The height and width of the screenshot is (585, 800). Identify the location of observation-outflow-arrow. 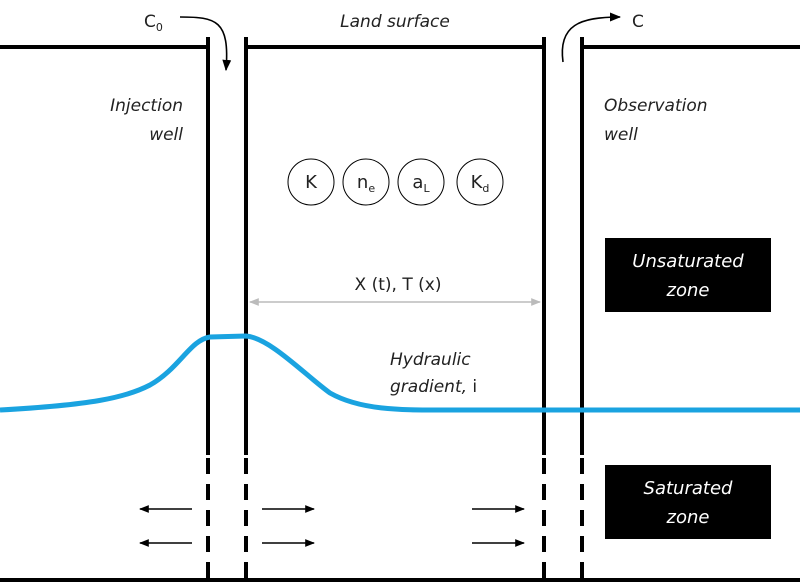
(591, 37).